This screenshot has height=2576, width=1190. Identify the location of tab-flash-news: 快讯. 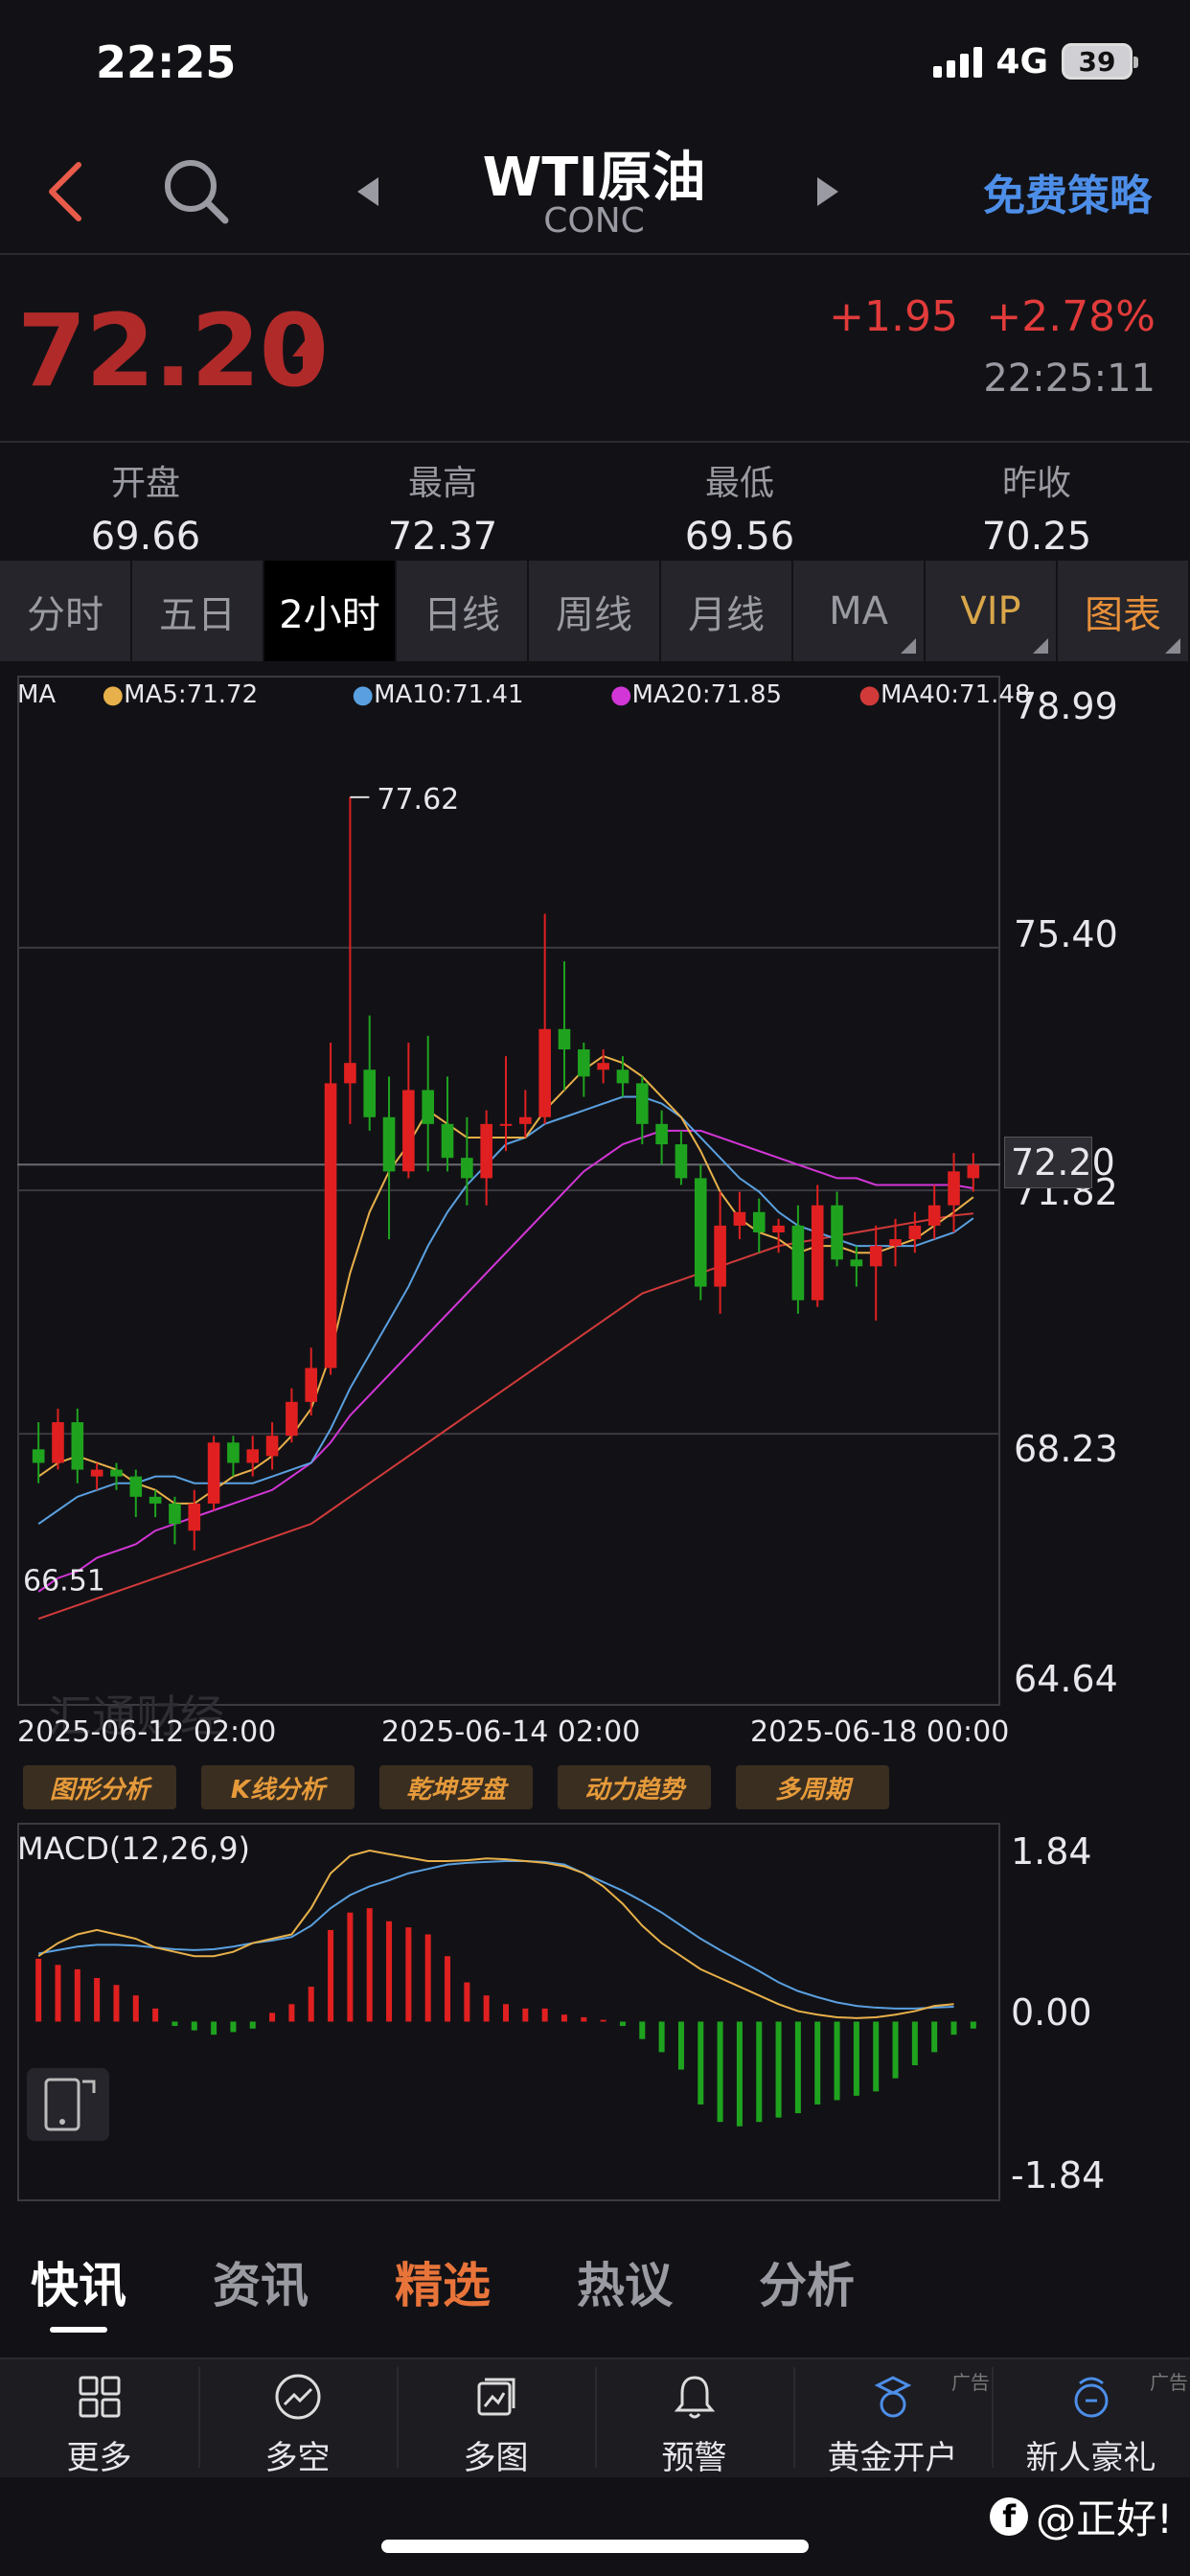
(78, 2285).